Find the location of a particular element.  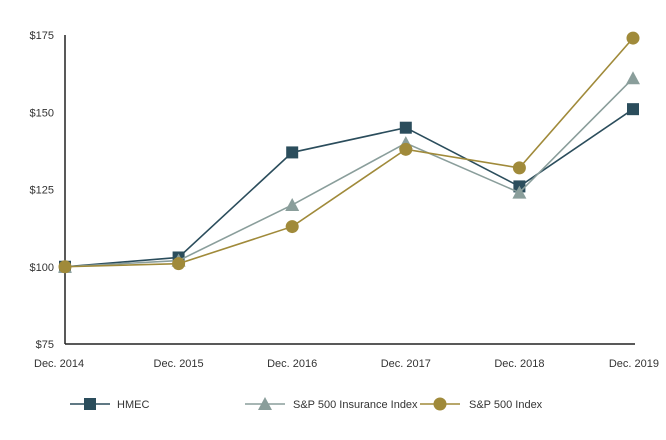

x-tick-label: Dec. 2015 is located at coordinates (179, 364).